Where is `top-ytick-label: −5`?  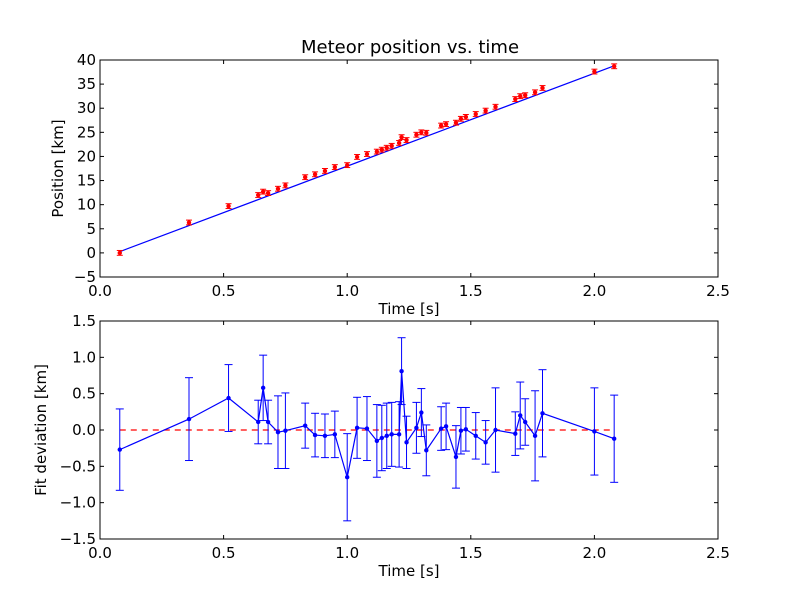 top-ytick-label: −5 is located at coordinates (85, 277).